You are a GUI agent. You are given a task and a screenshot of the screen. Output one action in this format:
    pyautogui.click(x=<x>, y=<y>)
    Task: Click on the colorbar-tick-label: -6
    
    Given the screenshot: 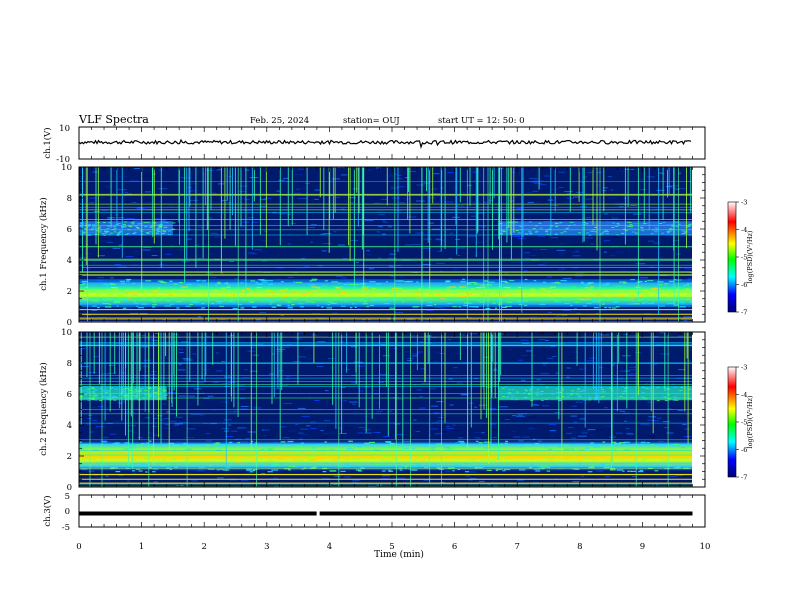 What is the action you would take?
    pyautogui.click(x=744, y=450)
    